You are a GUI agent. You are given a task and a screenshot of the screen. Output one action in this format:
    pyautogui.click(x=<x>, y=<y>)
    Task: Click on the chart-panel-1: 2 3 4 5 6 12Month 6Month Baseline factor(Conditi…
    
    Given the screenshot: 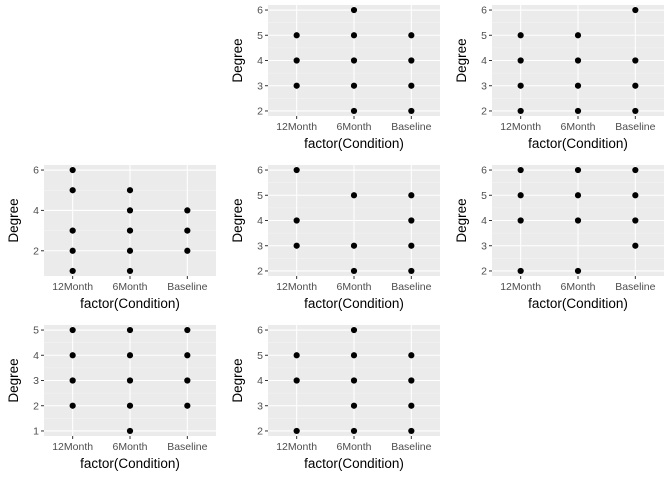 What is the action you would take?
    pyautogui.click(x=335, y=78)
    